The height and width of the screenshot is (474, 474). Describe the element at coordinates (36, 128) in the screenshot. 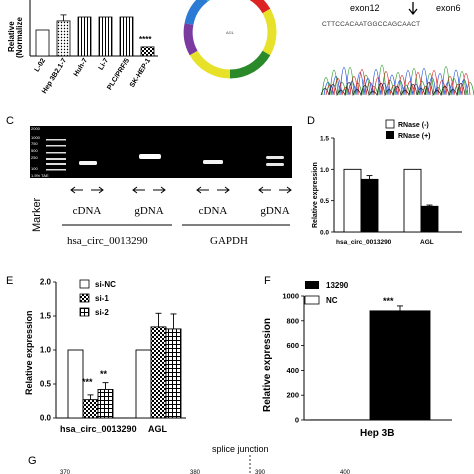

I see `ladder-size-label: 2000` at that location.